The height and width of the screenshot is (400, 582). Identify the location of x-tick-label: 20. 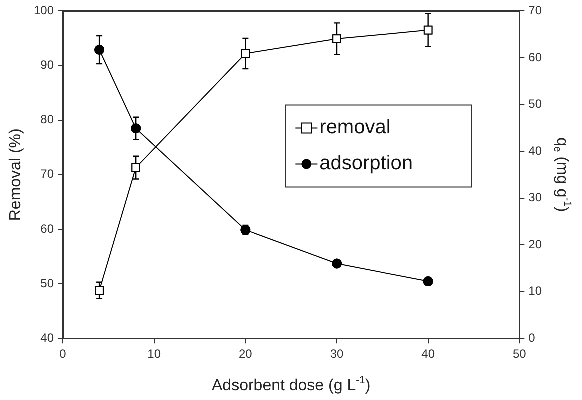
(245, 354).